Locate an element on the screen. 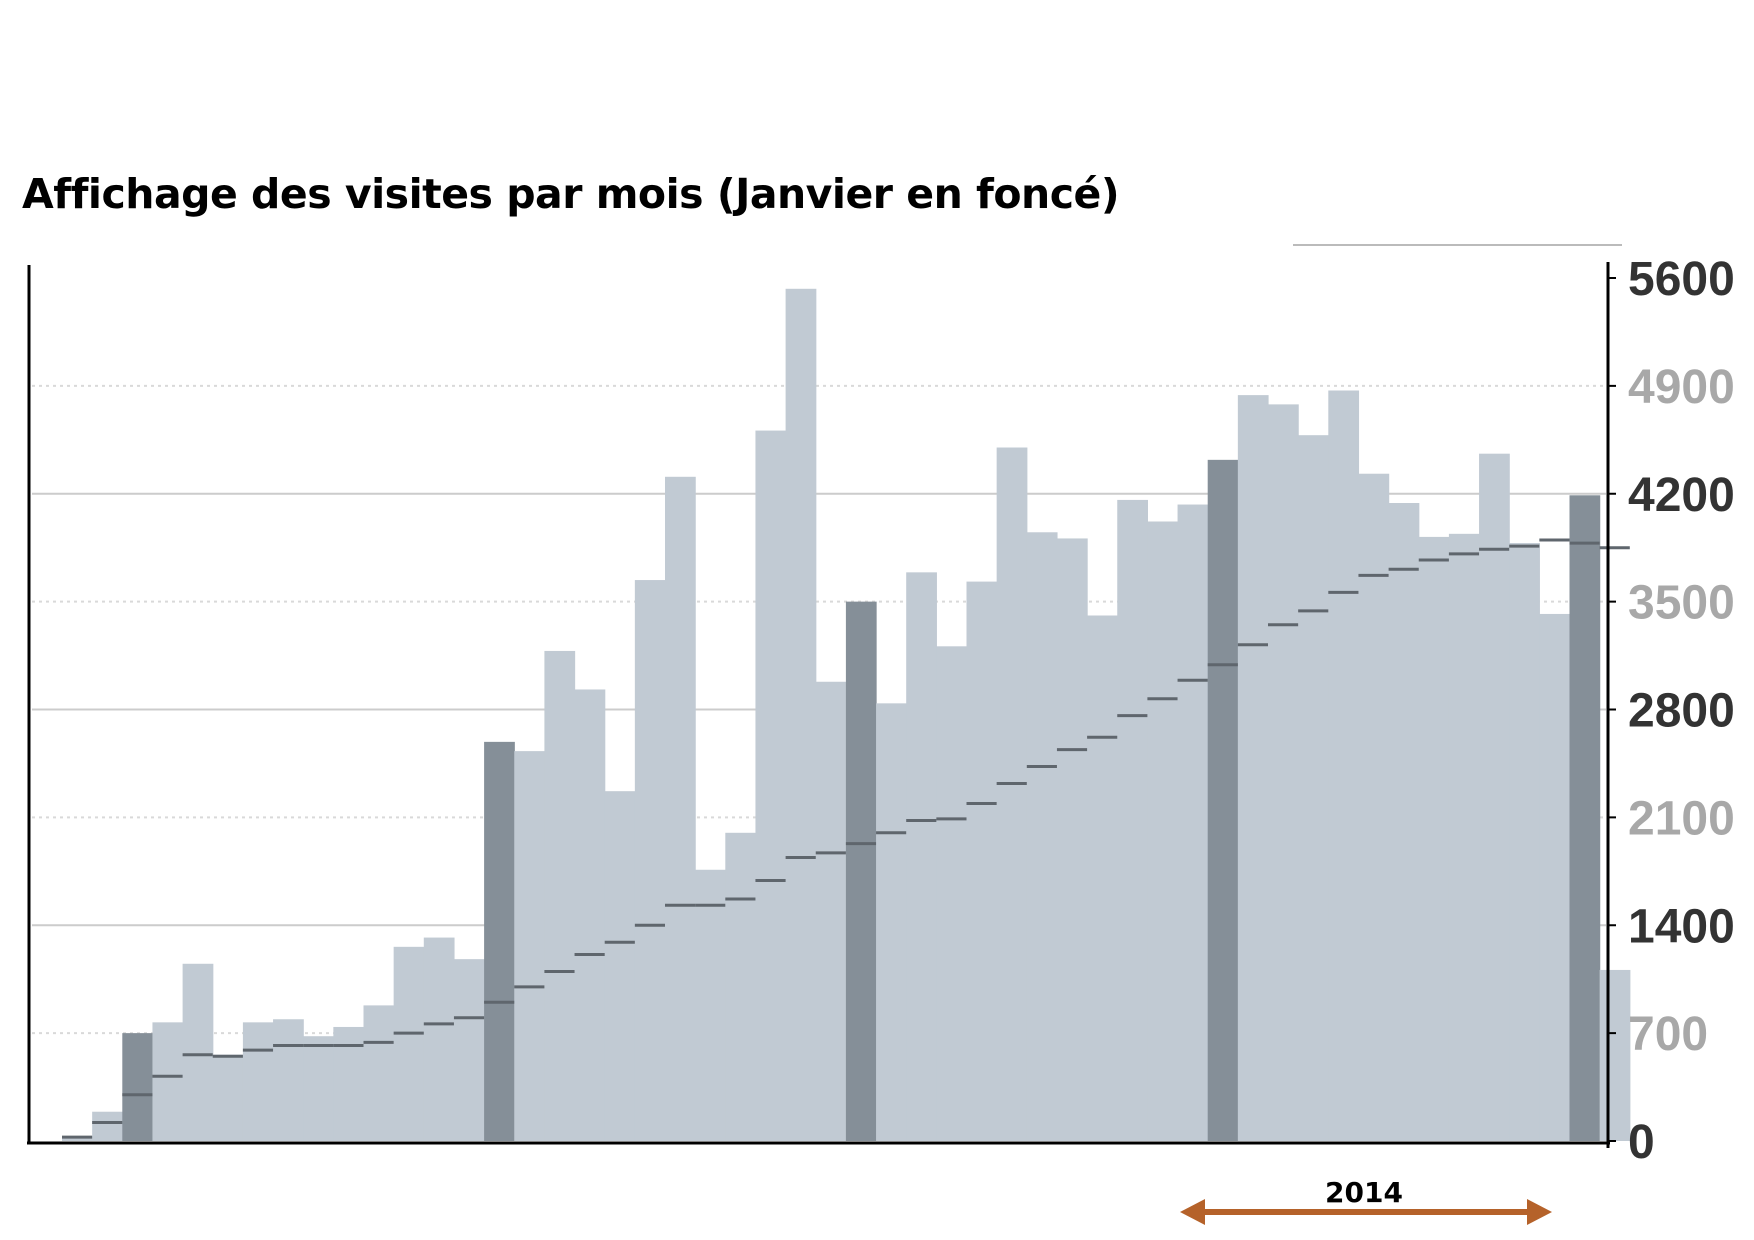 The height and width of the screenshot is (1240, 1754). annotation-layer: 2014 is located at coordinates (1366, 1200).